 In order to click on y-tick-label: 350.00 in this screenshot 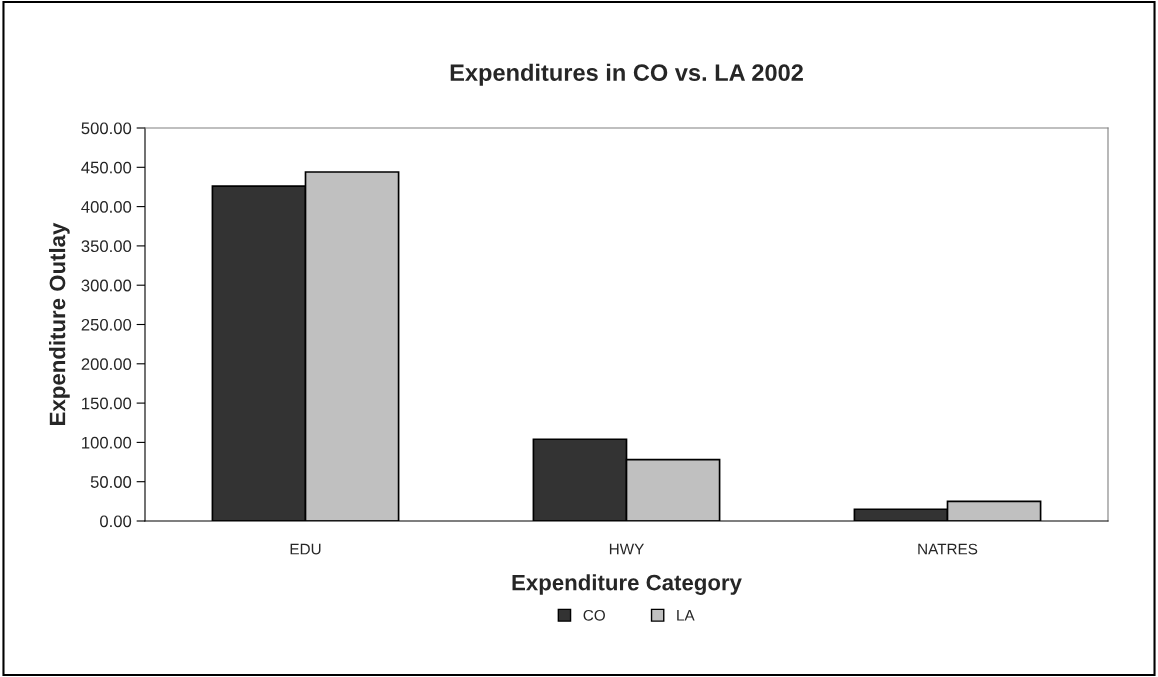, I will do `click(106, 246)`.